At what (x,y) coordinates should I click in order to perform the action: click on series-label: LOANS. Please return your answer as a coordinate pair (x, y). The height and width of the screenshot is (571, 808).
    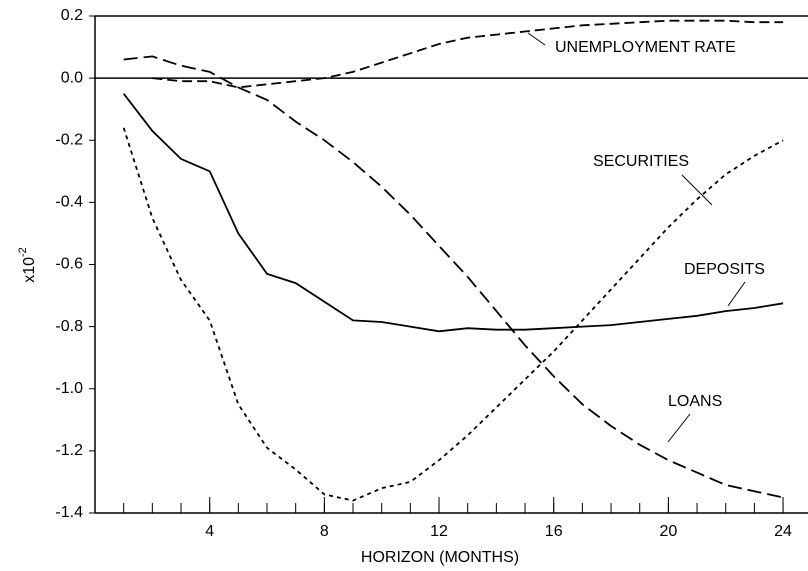
    Looking at the image, I should click on (695, 401).